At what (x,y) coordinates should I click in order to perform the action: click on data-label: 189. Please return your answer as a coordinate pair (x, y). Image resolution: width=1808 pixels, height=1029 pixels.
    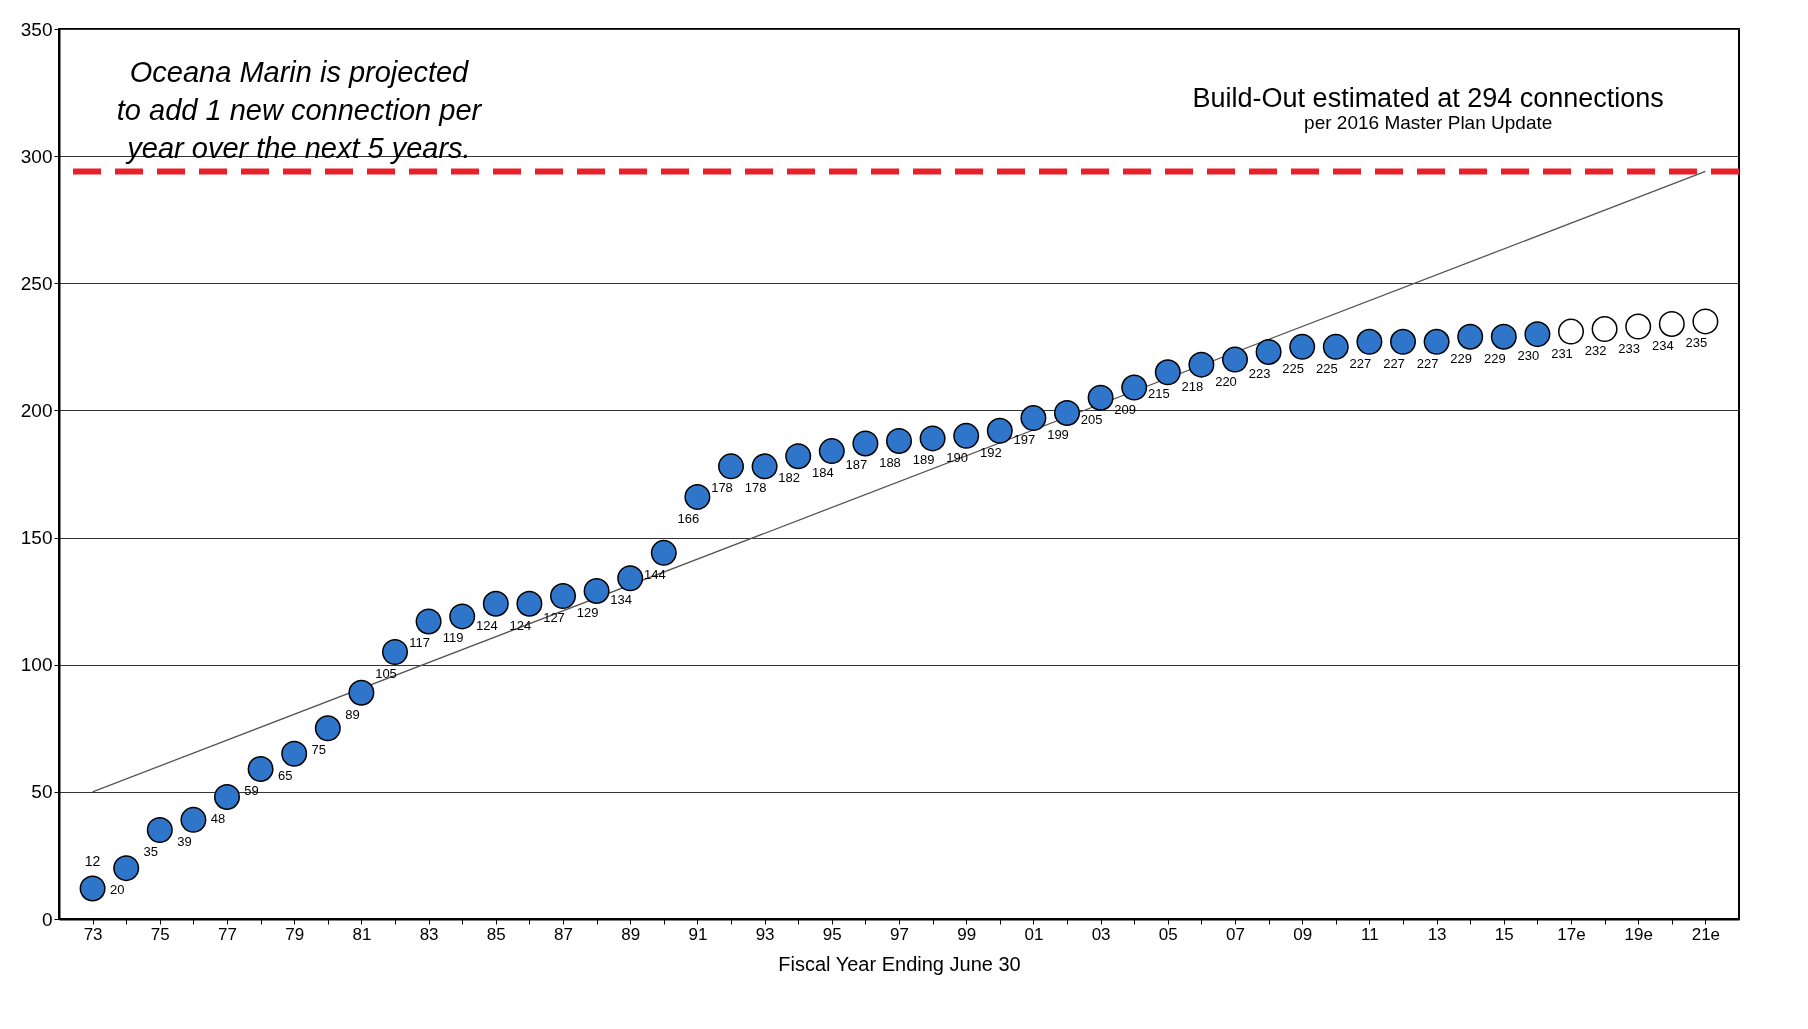
    Looking at the image, I should click on (923, 460).